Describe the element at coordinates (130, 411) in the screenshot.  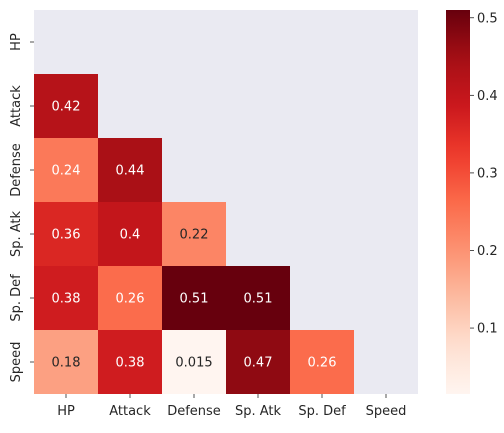
I see `x-tick-label: Attack` at that location.